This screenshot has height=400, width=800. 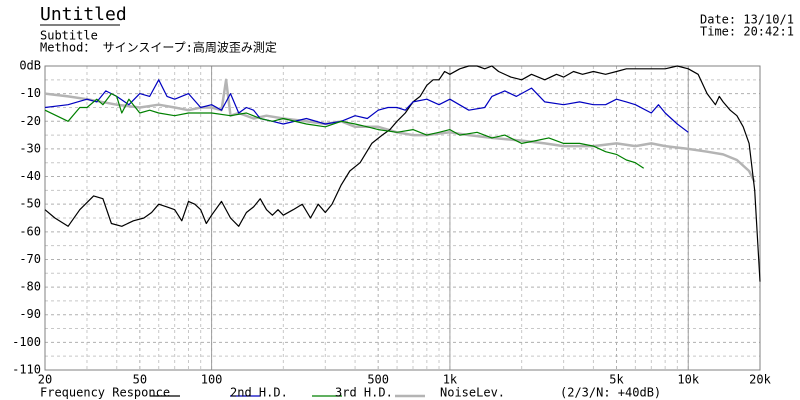 What do you see at coordinates (747, 32) in the screenshot?
I see `time: Time: 20:42:1` at bounding box center [747, 32].